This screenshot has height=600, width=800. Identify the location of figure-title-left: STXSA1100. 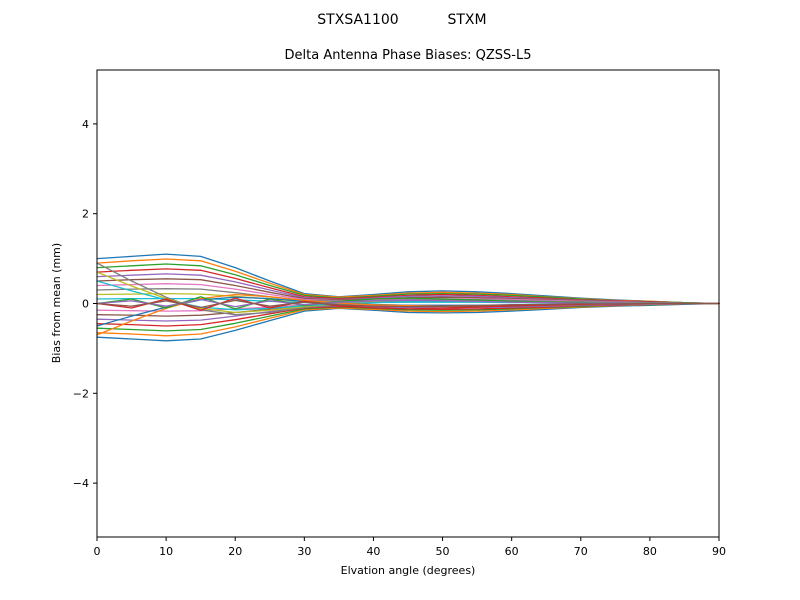
(357, 20).